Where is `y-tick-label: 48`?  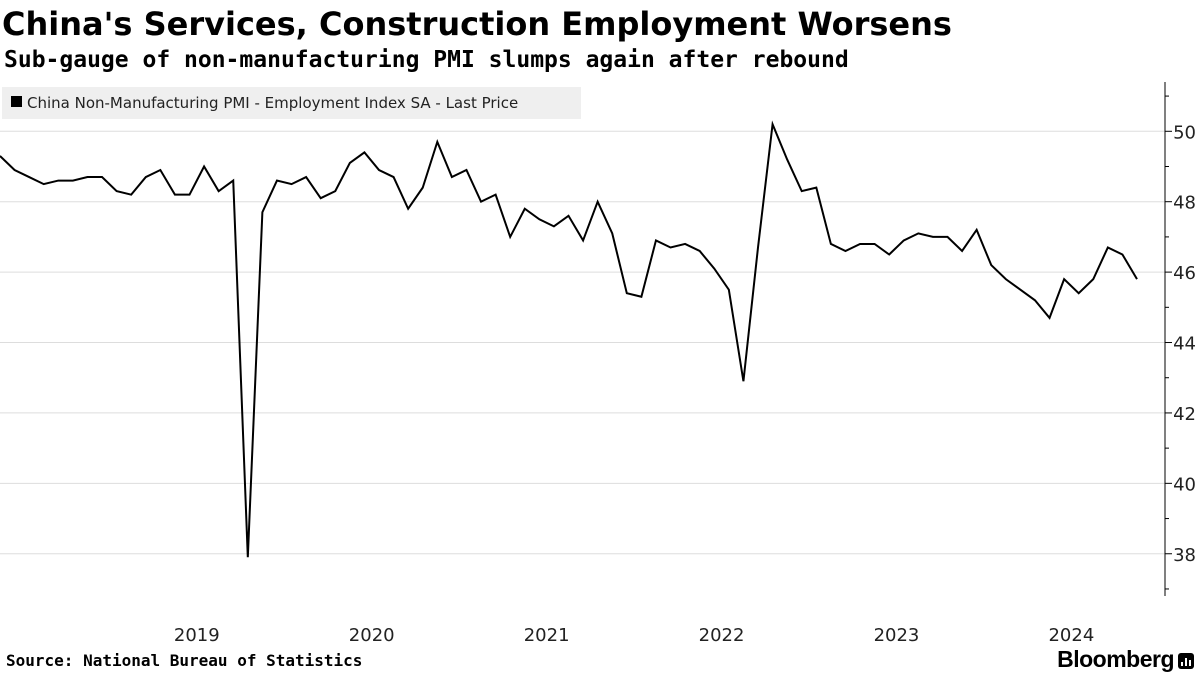 y-tick-label: 48 is located at coordinates (1184, 203).